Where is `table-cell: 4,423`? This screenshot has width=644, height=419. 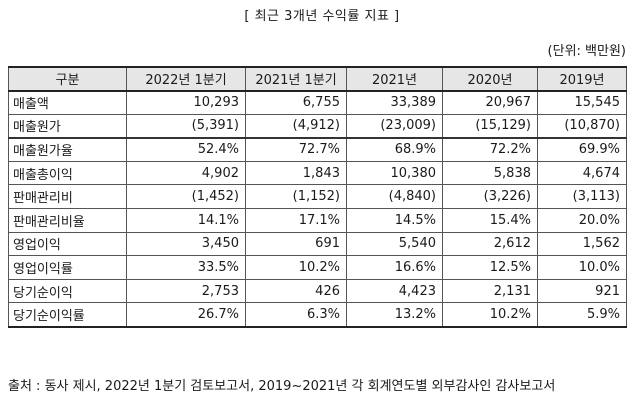 table-cell: 4,423 is located at coordinates (394, 291).